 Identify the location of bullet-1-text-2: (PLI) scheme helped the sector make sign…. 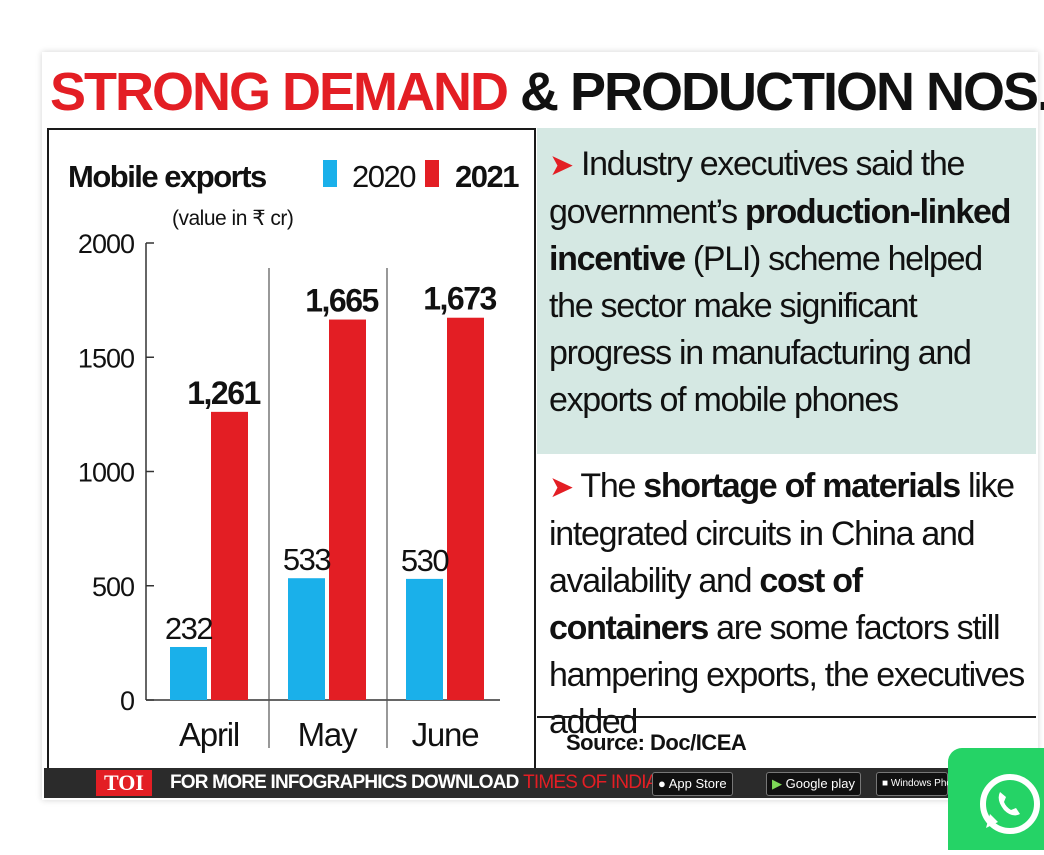
(766, 329).